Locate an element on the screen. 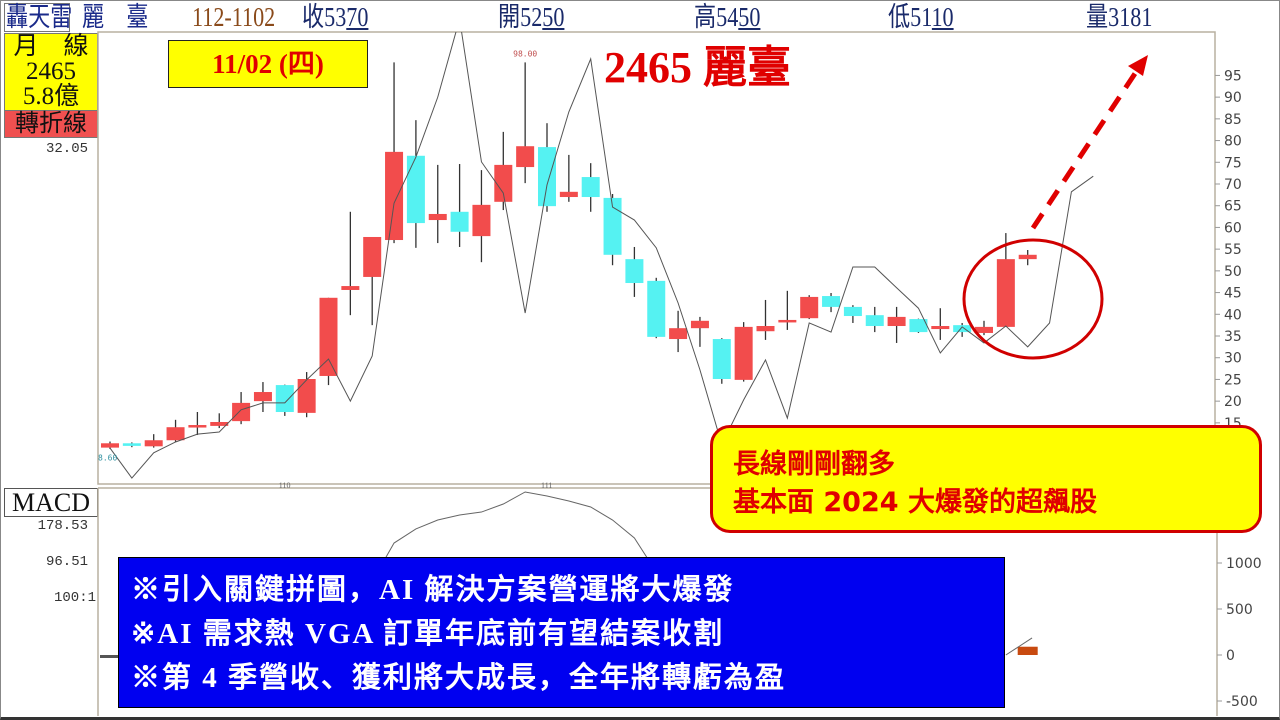 The width and height of the screenshot is (1280, 720). high-marker: 98.00 is located at coordinates (525, 53).